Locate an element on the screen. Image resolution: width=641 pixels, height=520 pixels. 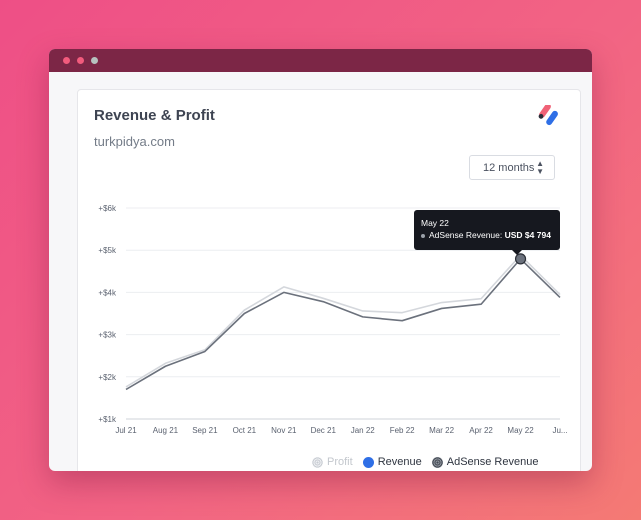
legend-item-revenue: Revenue is located at coordinates (392, 462).